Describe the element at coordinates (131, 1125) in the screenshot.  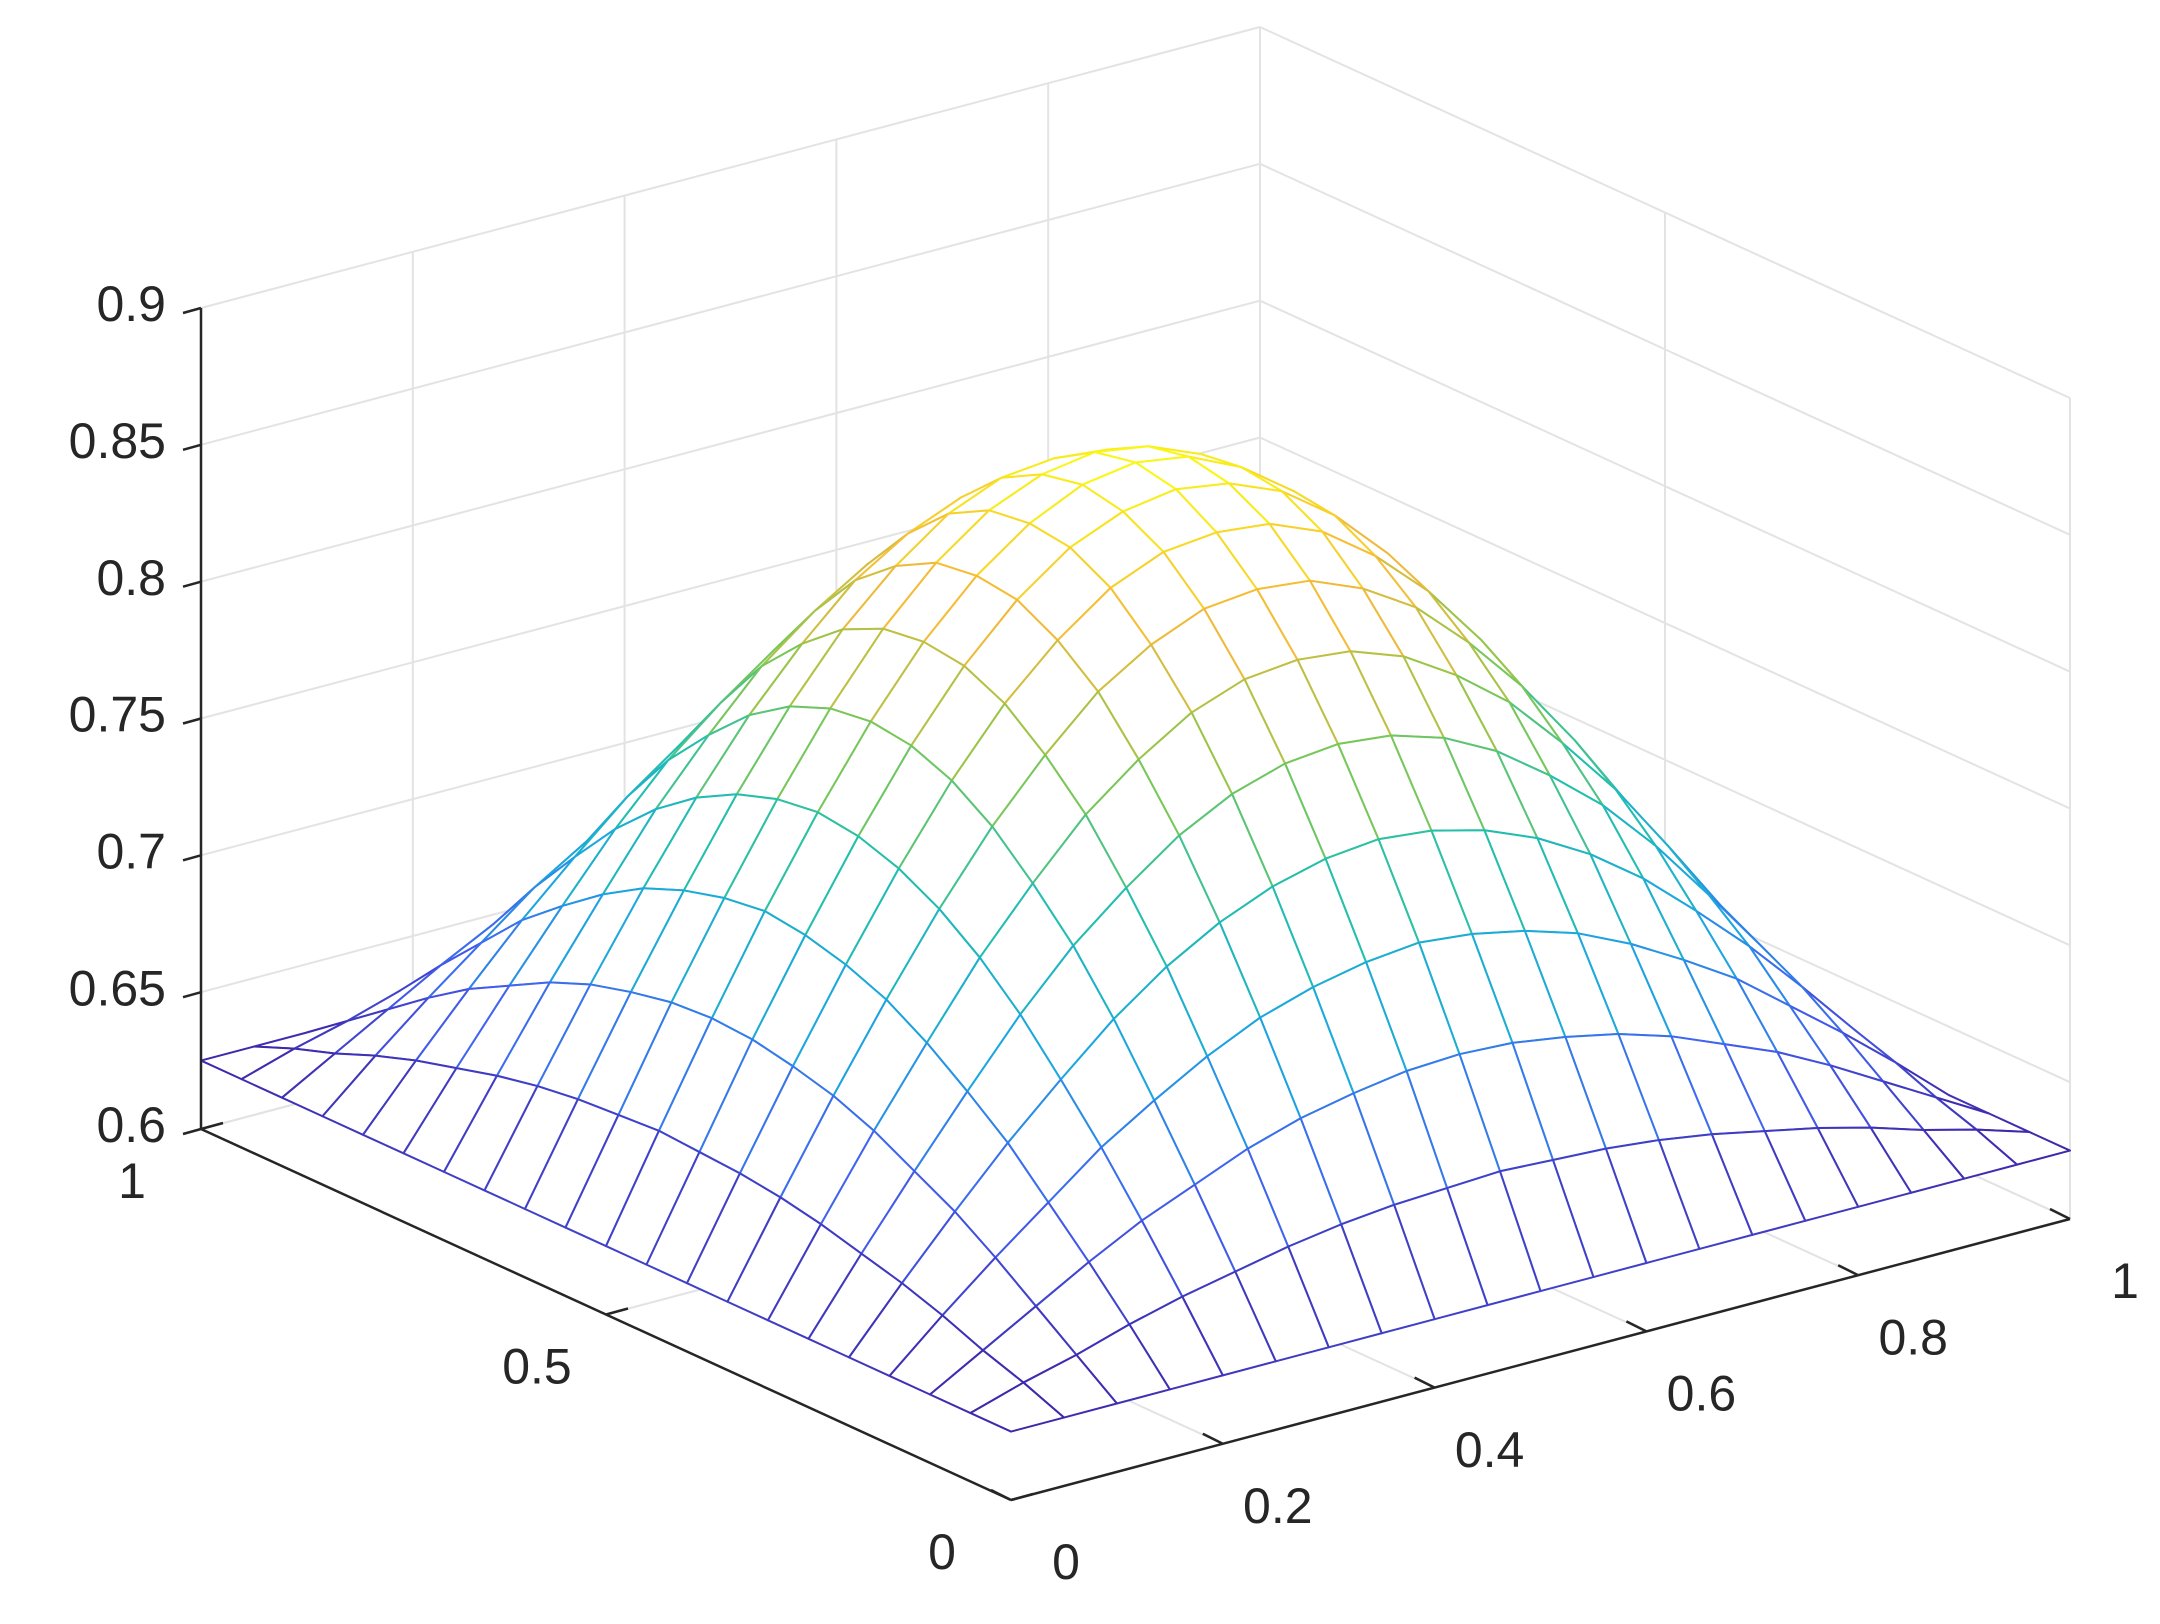
I see `z-tick-label: 0.6` at that location.